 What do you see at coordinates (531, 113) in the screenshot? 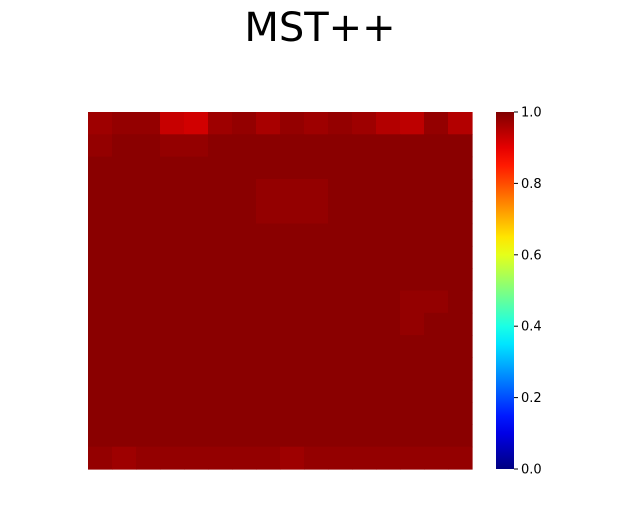
I see `colorbar-tick-label: 1.0` at bounding box center [531, 113].